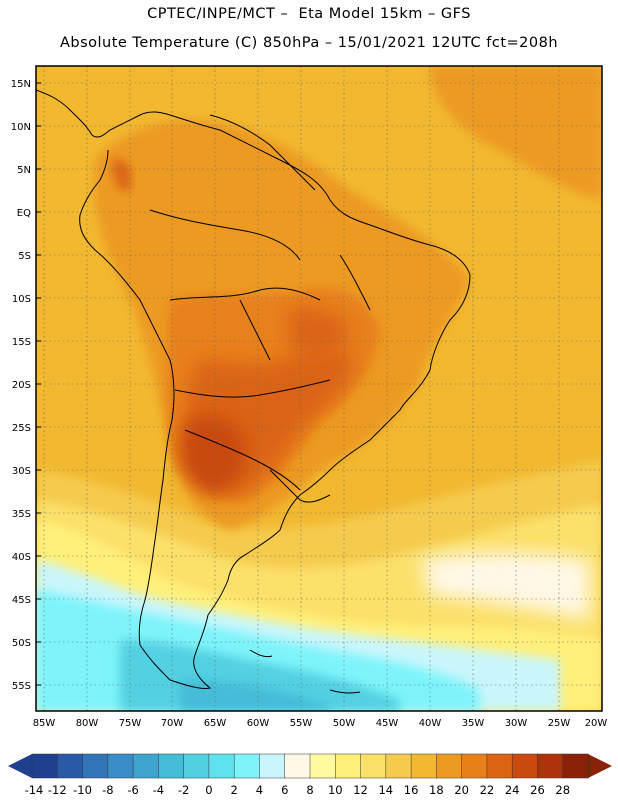 The height and width of the screenshot is (800, 618). Describe the element at coordinates (436, 790) in the screenshot. I see `colorbar-label: 18` at that location.